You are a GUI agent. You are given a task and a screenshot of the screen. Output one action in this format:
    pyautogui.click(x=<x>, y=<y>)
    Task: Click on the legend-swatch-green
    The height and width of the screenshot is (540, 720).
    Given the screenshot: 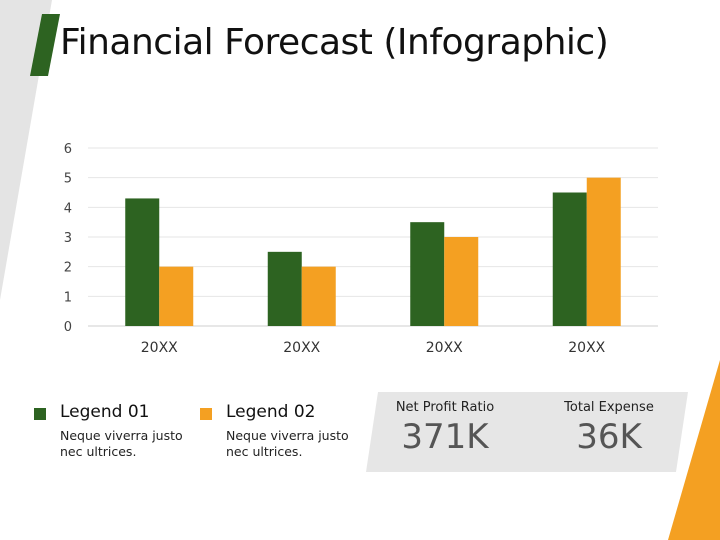 What is the action you would take?
    pyautogui.click(x=40, y=414)
    